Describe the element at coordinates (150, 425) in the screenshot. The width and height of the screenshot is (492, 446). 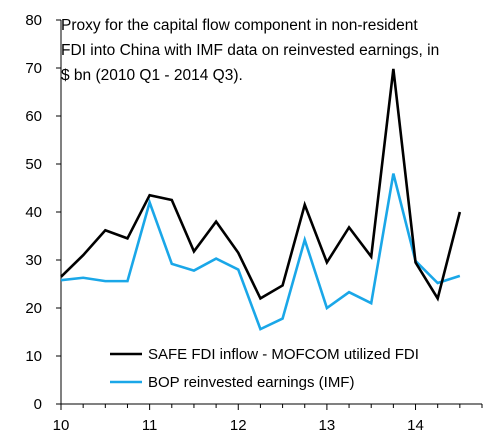
I see `x-tick-label: 11` at that location.